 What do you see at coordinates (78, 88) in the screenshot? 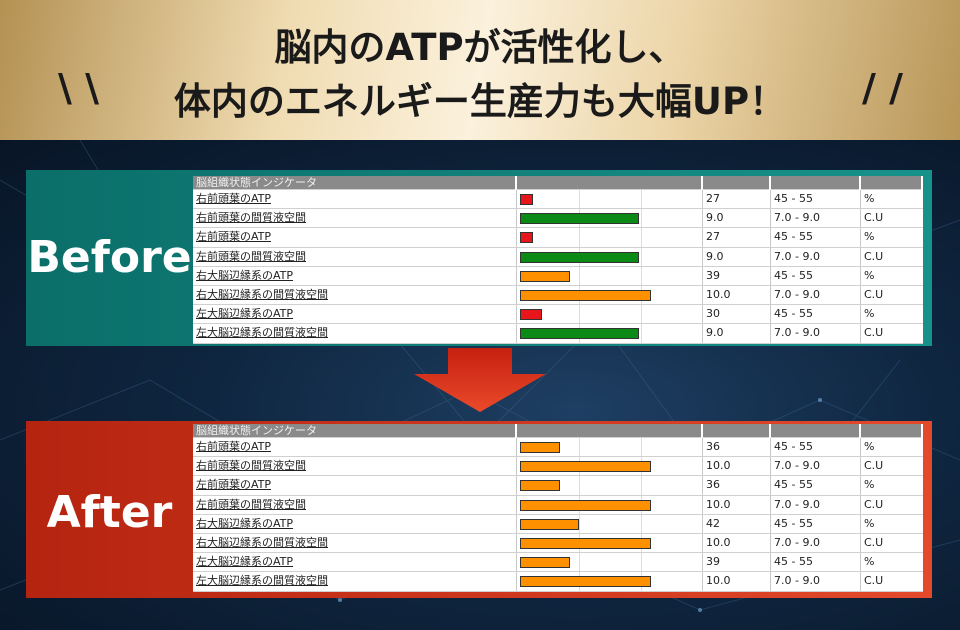
I see `left-slash-decoration: \ \` at bounding box center [78, 88].